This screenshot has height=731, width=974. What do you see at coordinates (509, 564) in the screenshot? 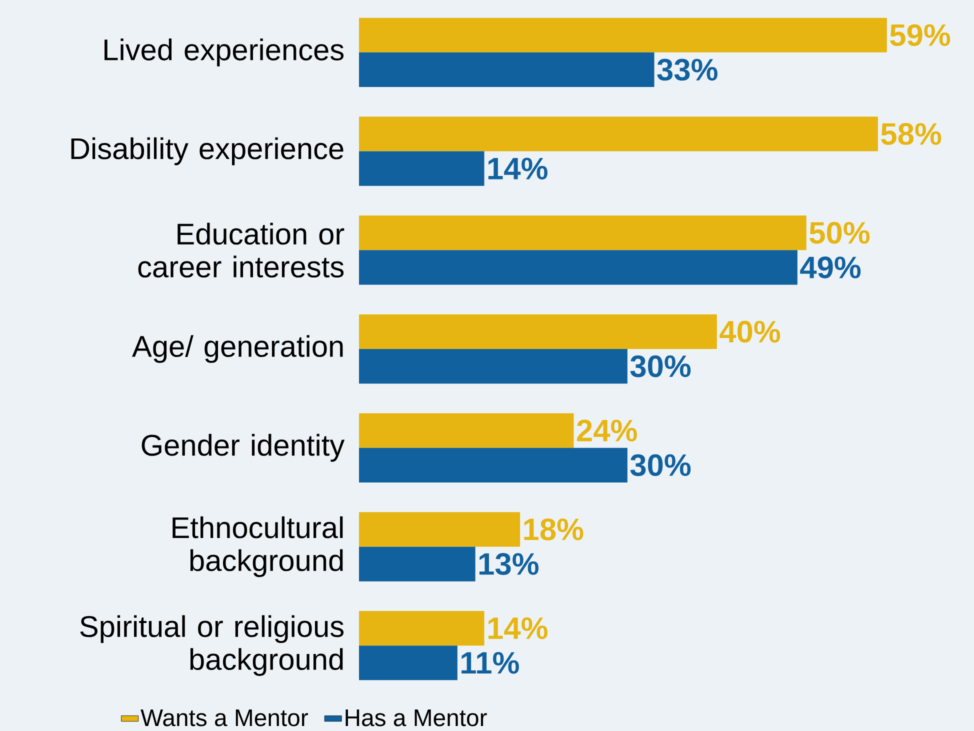
I see `data-label: 13%` at bounding box center [509, 564].